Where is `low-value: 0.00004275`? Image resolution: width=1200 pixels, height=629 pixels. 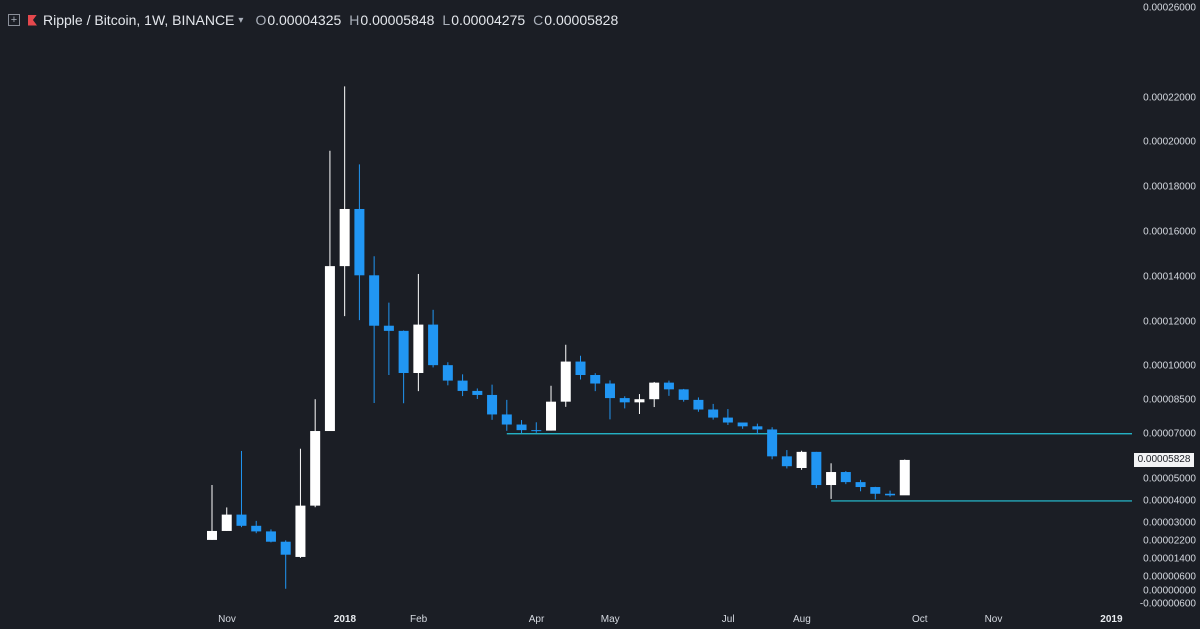
low-value: 0.00004275 is located at coordinates (488, 20).